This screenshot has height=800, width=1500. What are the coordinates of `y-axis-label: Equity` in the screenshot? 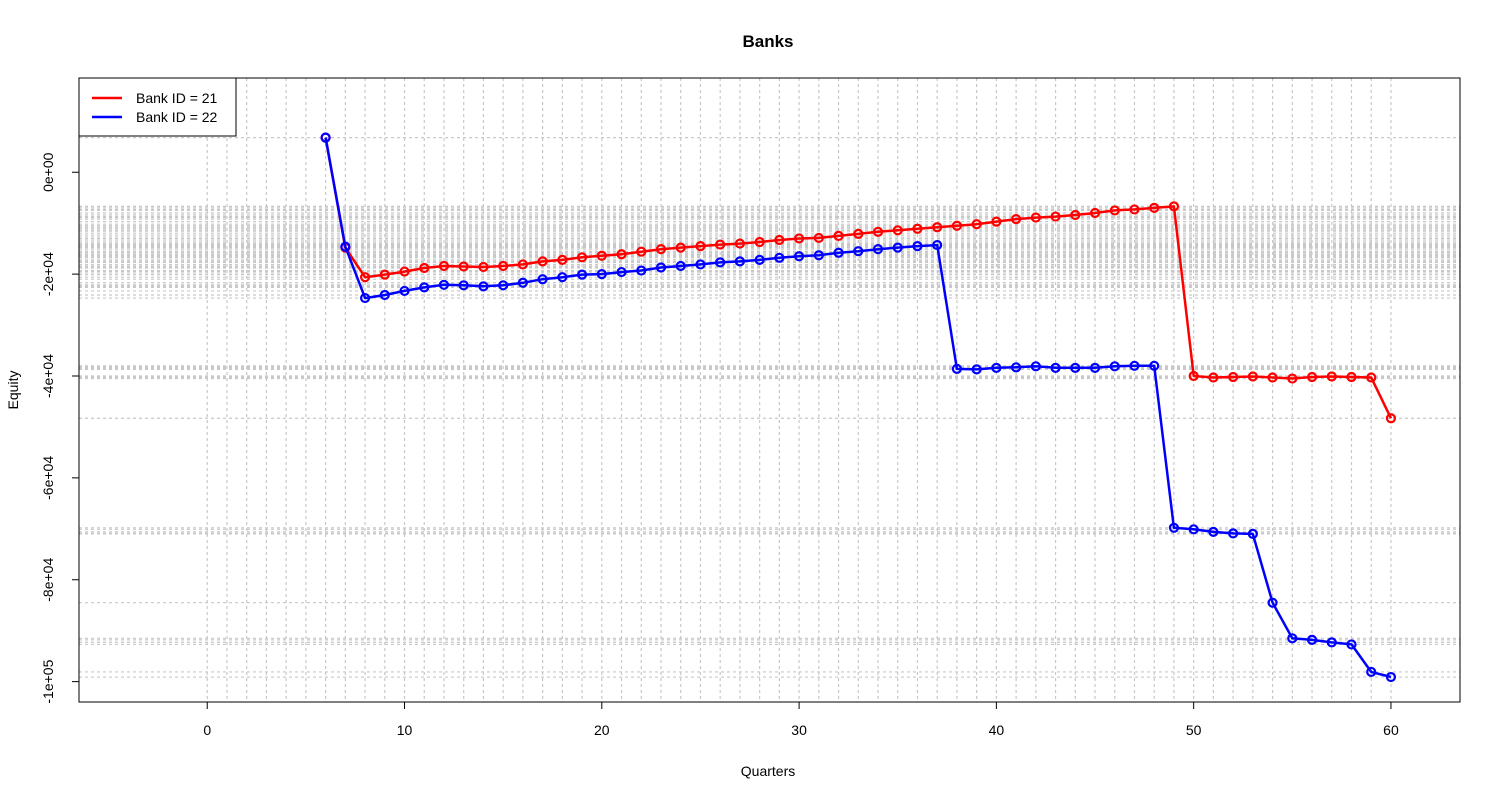 It's located at (13, 390).